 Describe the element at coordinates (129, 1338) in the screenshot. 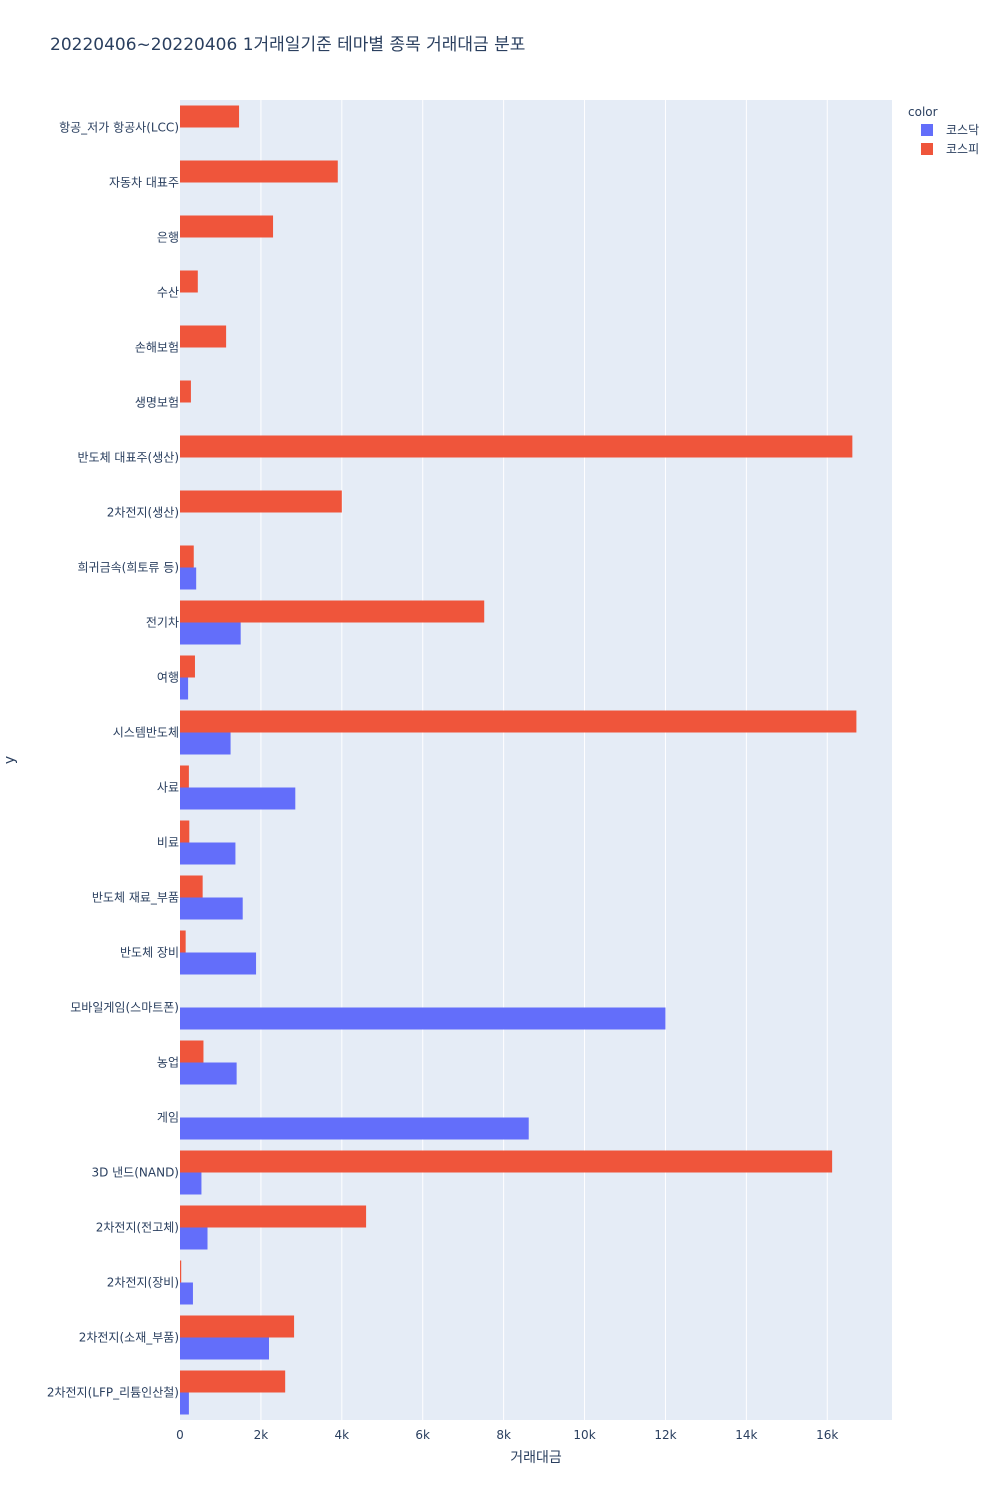

I see `y-tick-label: 2차전지(소재_부품)` at that location.